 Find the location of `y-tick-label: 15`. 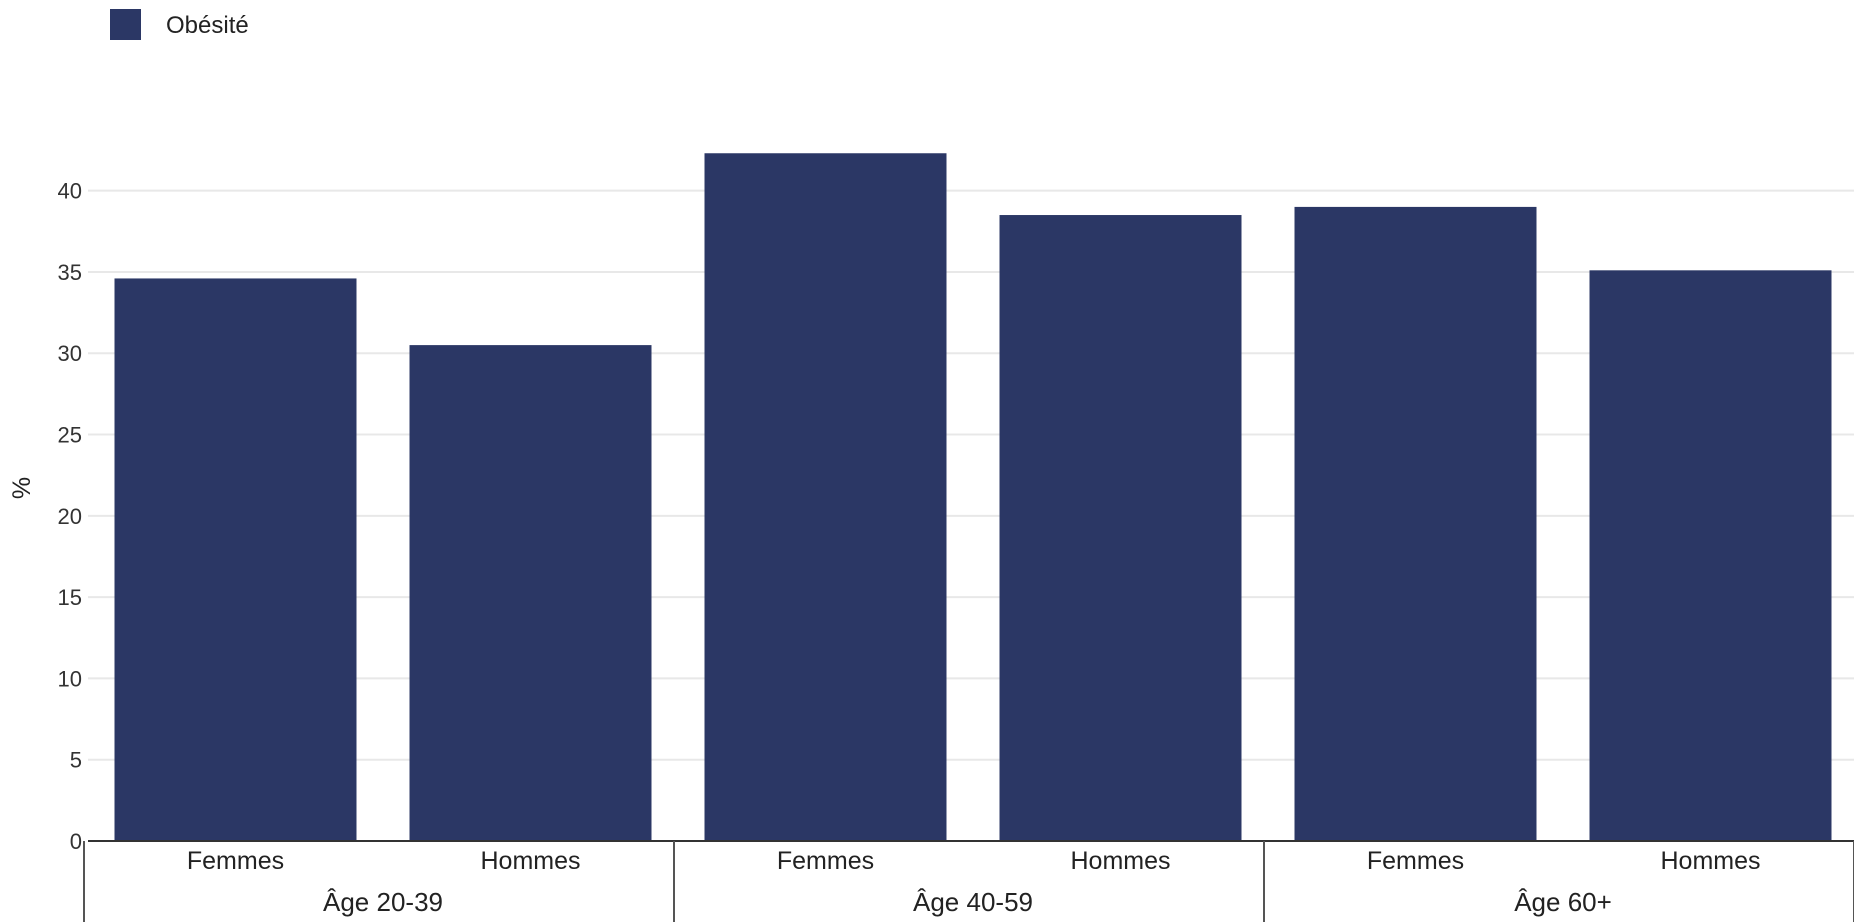

y-tick-label: 15 is located at coordinates (70, 597).